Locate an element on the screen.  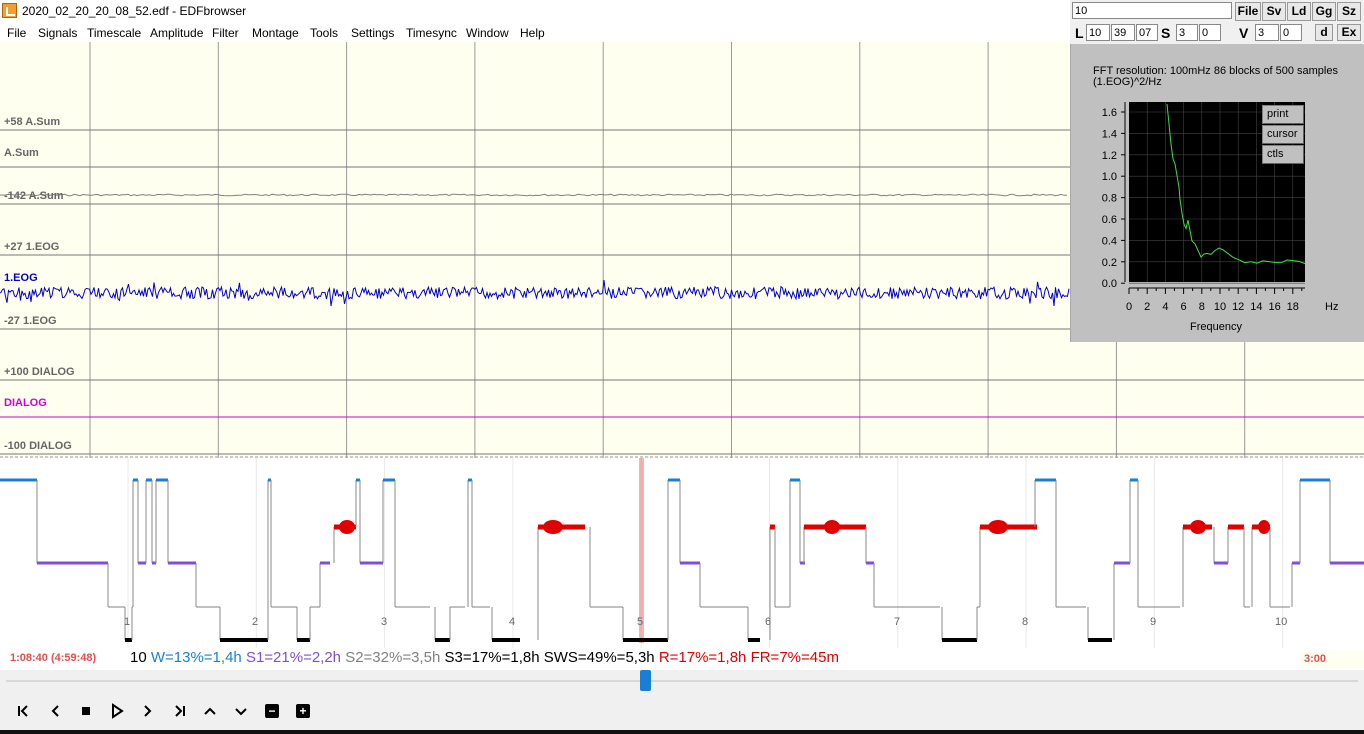
fft-y-tick-label: 0.0 is located at coordinates (1109, 284).